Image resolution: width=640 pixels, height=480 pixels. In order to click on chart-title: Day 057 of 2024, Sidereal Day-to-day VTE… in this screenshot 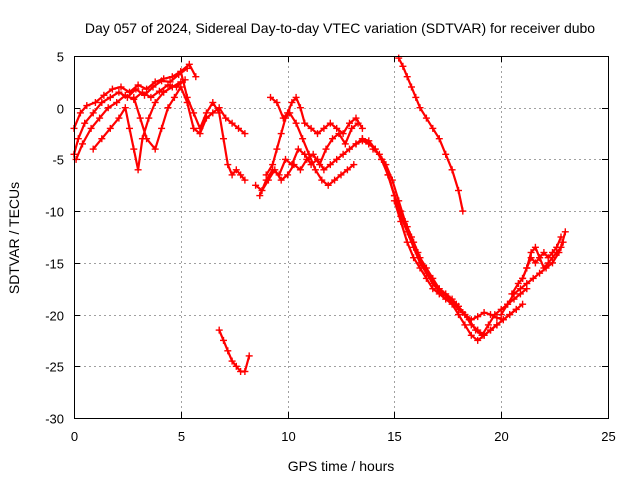, I will do `click(340, 28)`.